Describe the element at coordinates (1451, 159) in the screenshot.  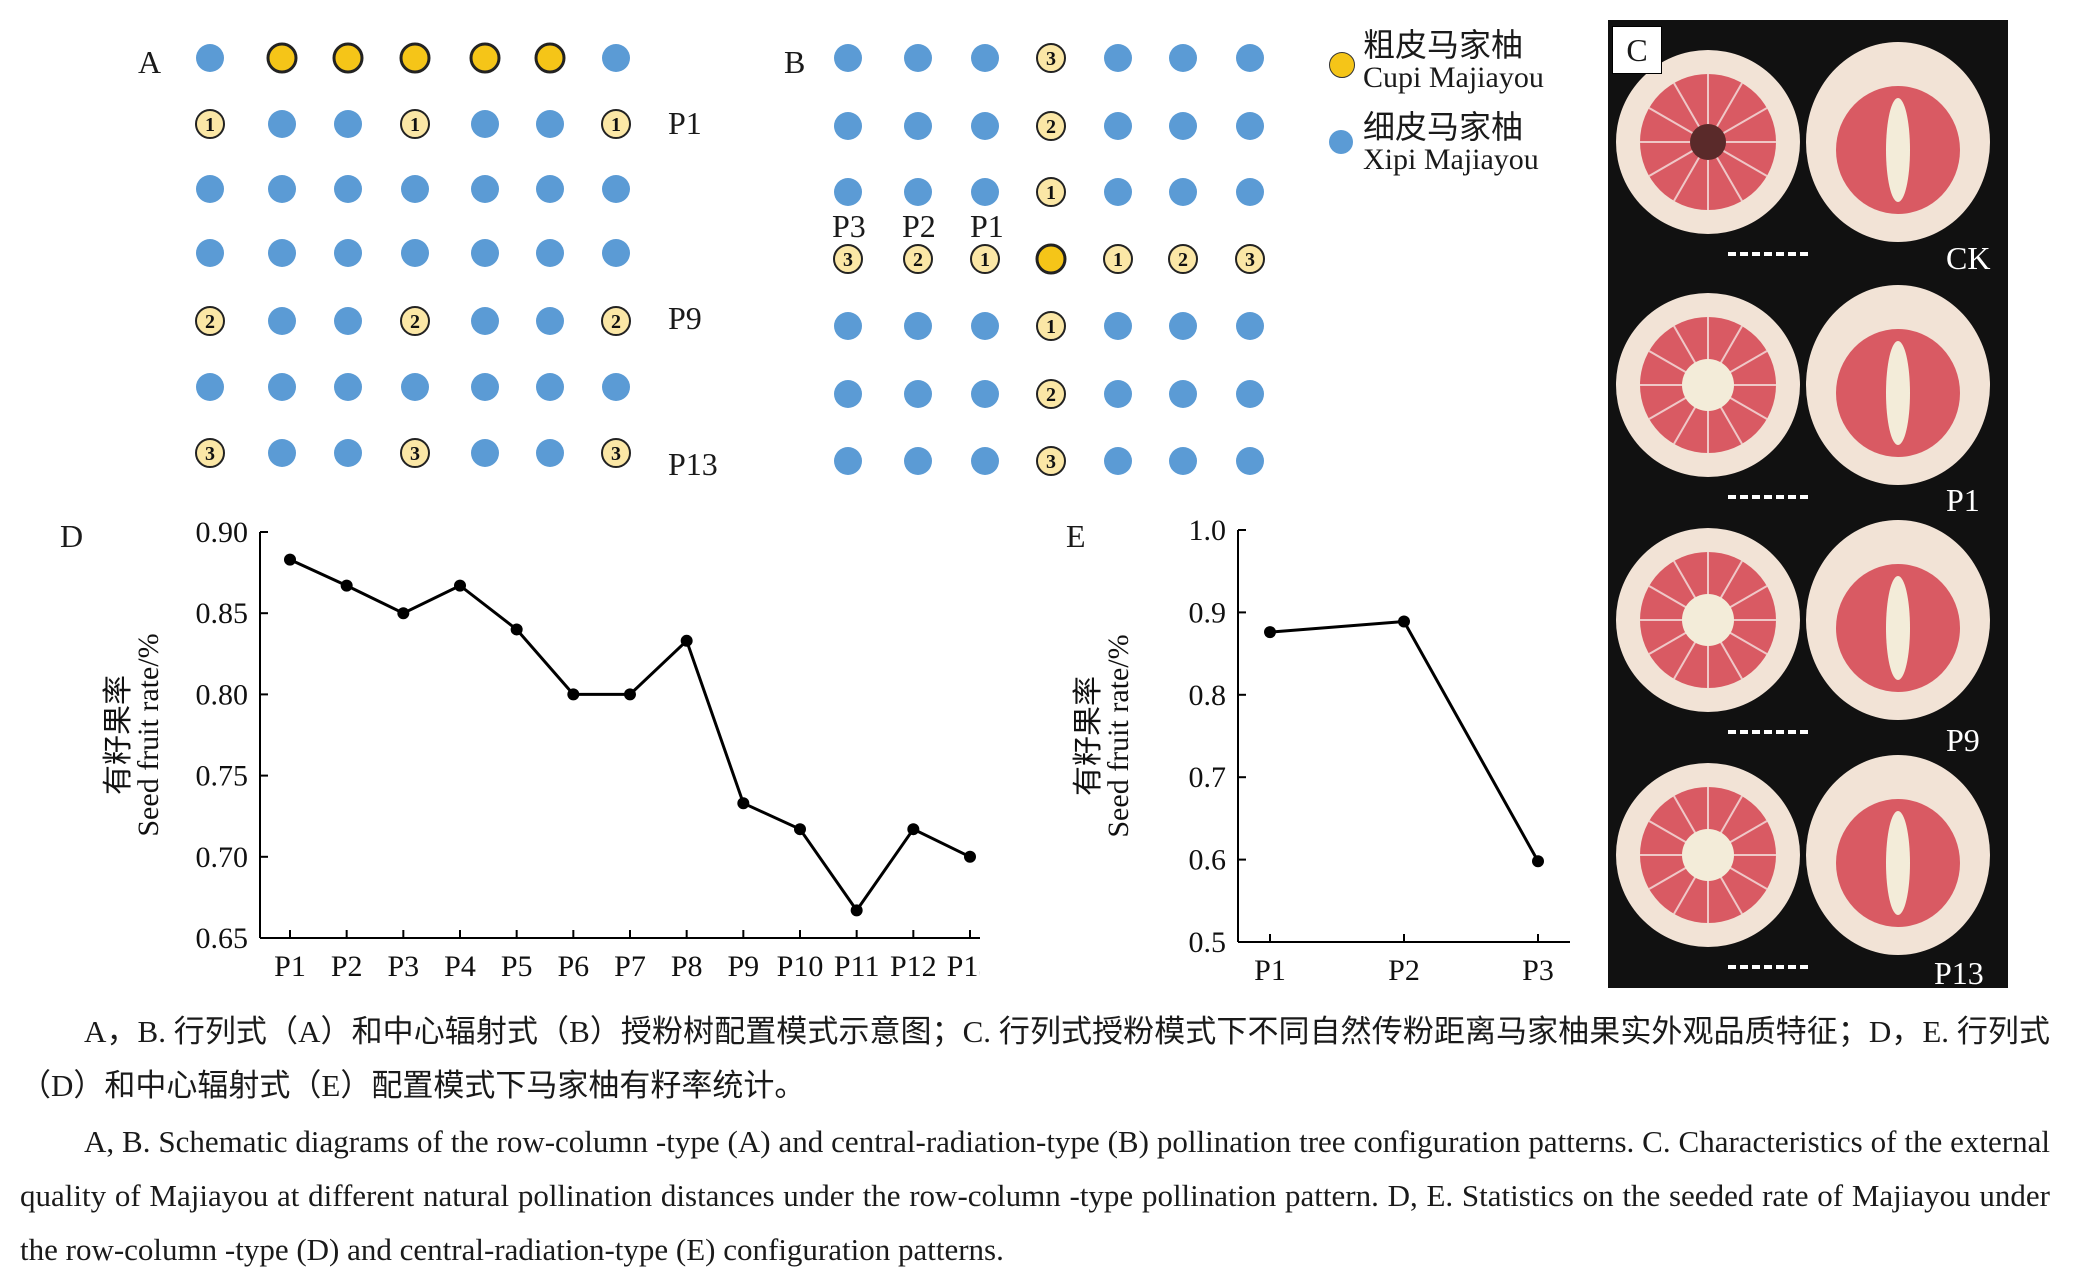
I see `legend-label-xipi-en: Xipi Majiayou` at that location.